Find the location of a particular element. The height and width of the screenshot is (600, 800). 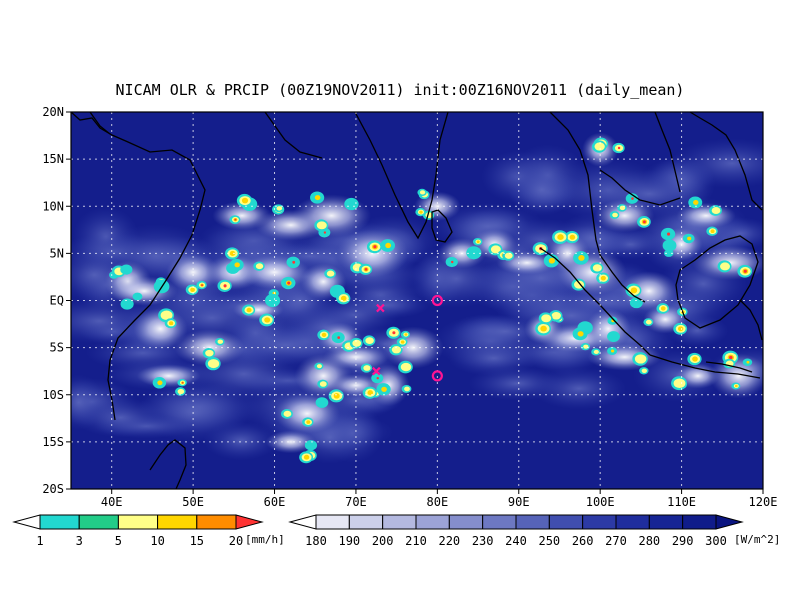

x-tick-label: 100E is located at coordinates (600, 502).